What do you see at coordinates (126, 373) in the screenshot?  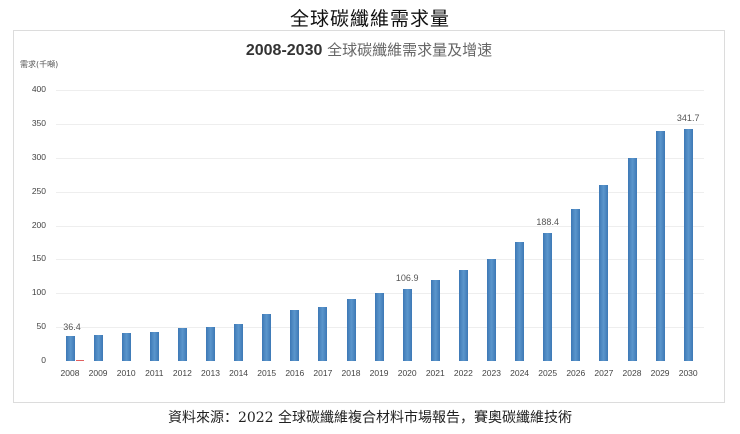 I see `x-tick-label: 2010` at bounding box center [126, 373].